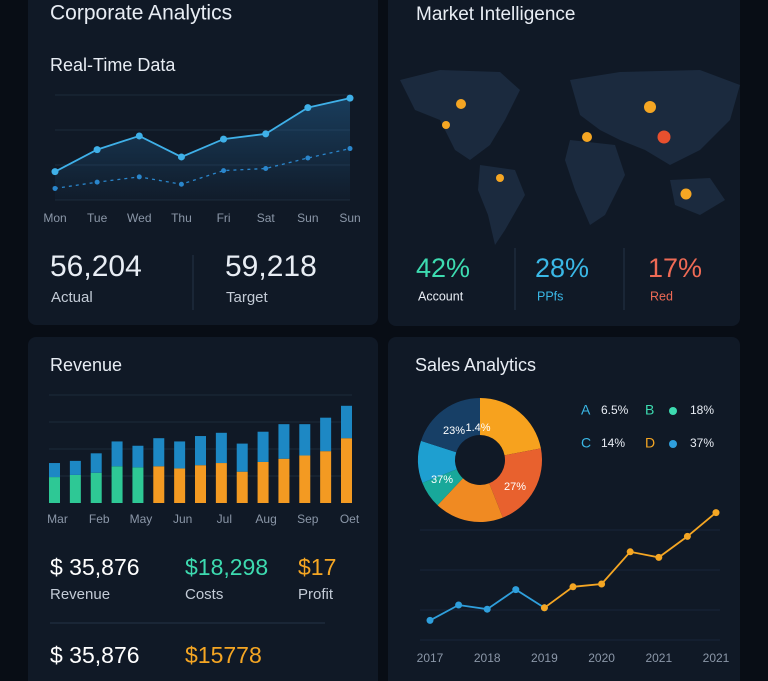 The image size is (768, 681). Describe the element at coordinates (477, 428) in the screenshot. I see `pie-label: 1.4%` at that location.